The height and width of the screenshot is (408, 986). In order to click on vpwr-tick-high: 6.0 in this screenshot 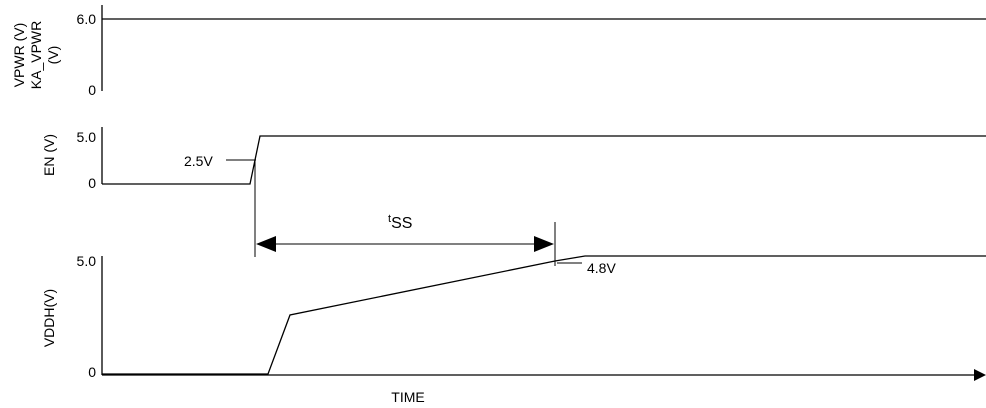, I will do `click(87, 19)`.